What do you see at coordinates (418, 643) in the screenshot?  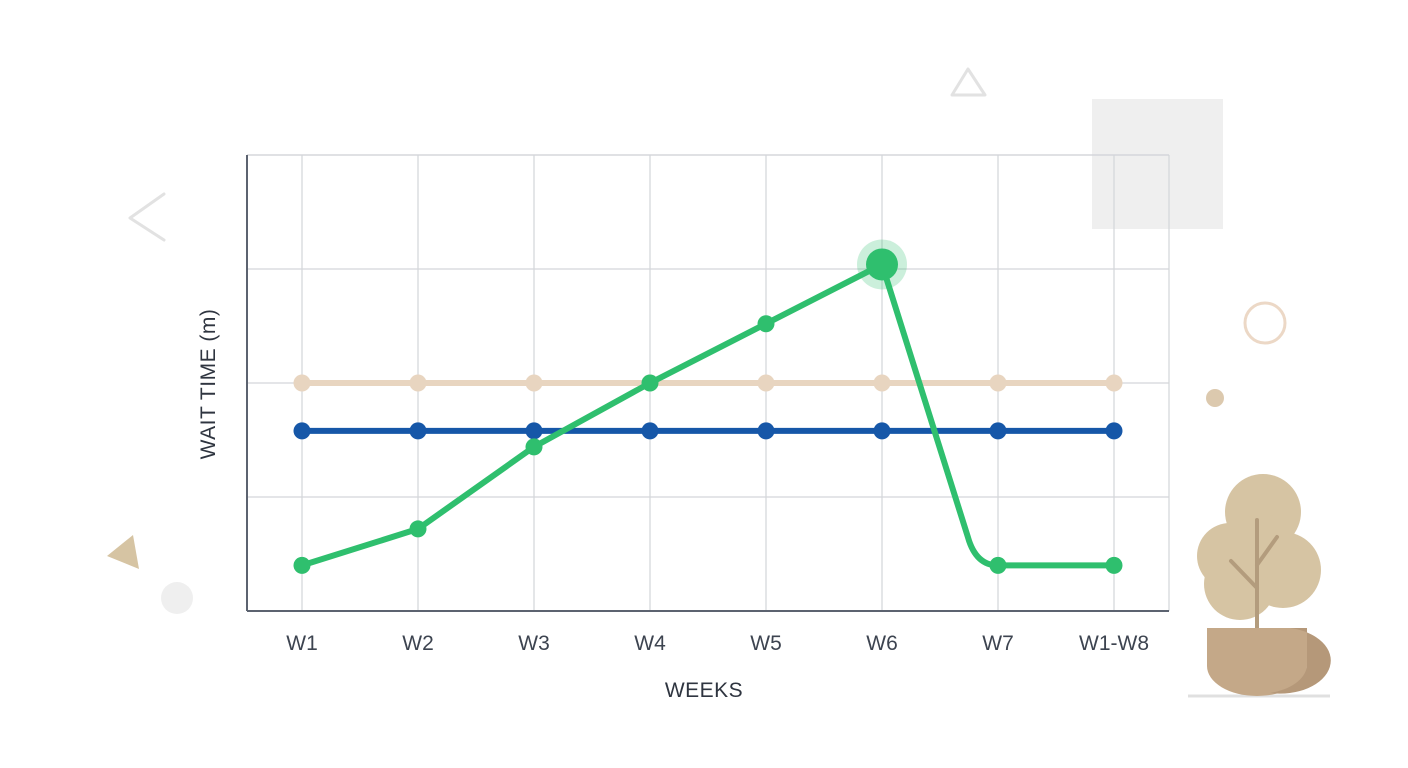 I see `x-tick-label: W2` at bounding box center [418, 643].